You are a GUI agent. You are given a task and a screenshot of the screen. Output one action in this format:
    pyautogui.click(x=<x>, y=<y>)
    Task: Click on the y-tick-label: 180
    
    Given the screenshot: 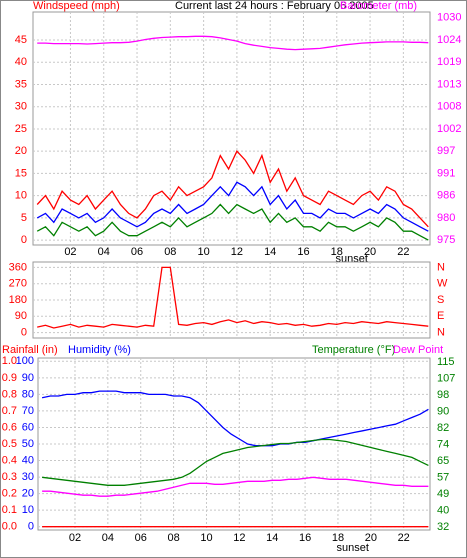 What is the action you would take?
    pyautogui.click(x=18, y=300)
    